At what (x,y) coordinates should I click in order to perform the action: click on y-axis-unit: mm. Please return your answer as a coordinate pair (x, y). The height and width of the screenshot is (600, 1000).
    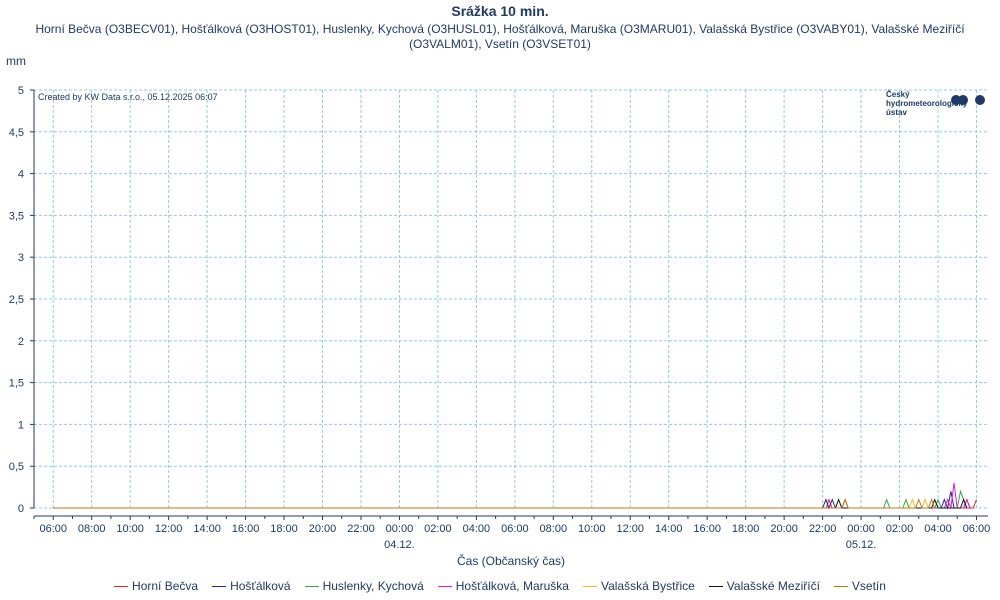
    Looking at the image, I should click on (16, 61).